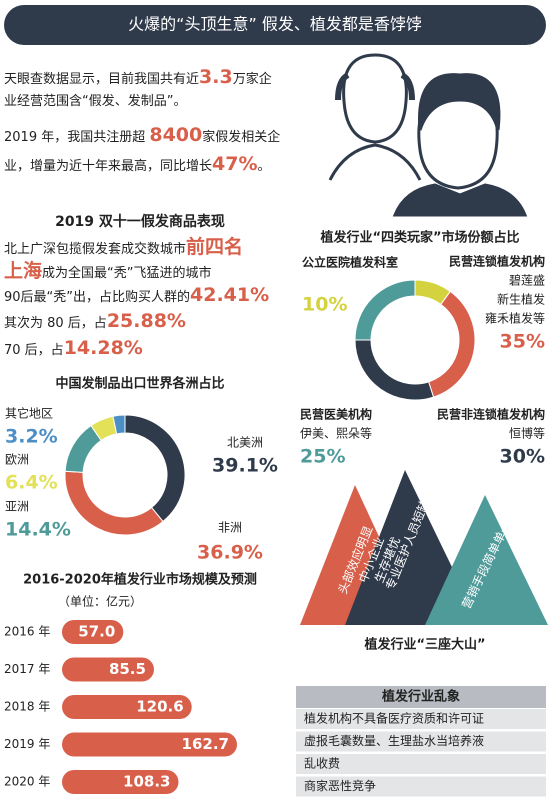 This screenshot has height=797, width=550. What do you see at coordinates (521, 299) in the screenshot?
I see `category-note: 新生植发` at bounding box center [521, 299].